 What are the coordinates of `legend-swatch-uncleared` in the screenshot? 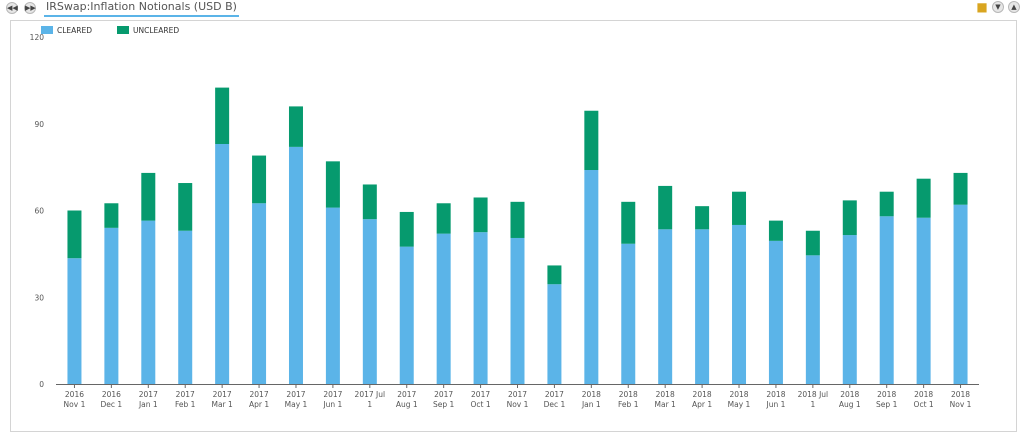 It's located at (123, 30).